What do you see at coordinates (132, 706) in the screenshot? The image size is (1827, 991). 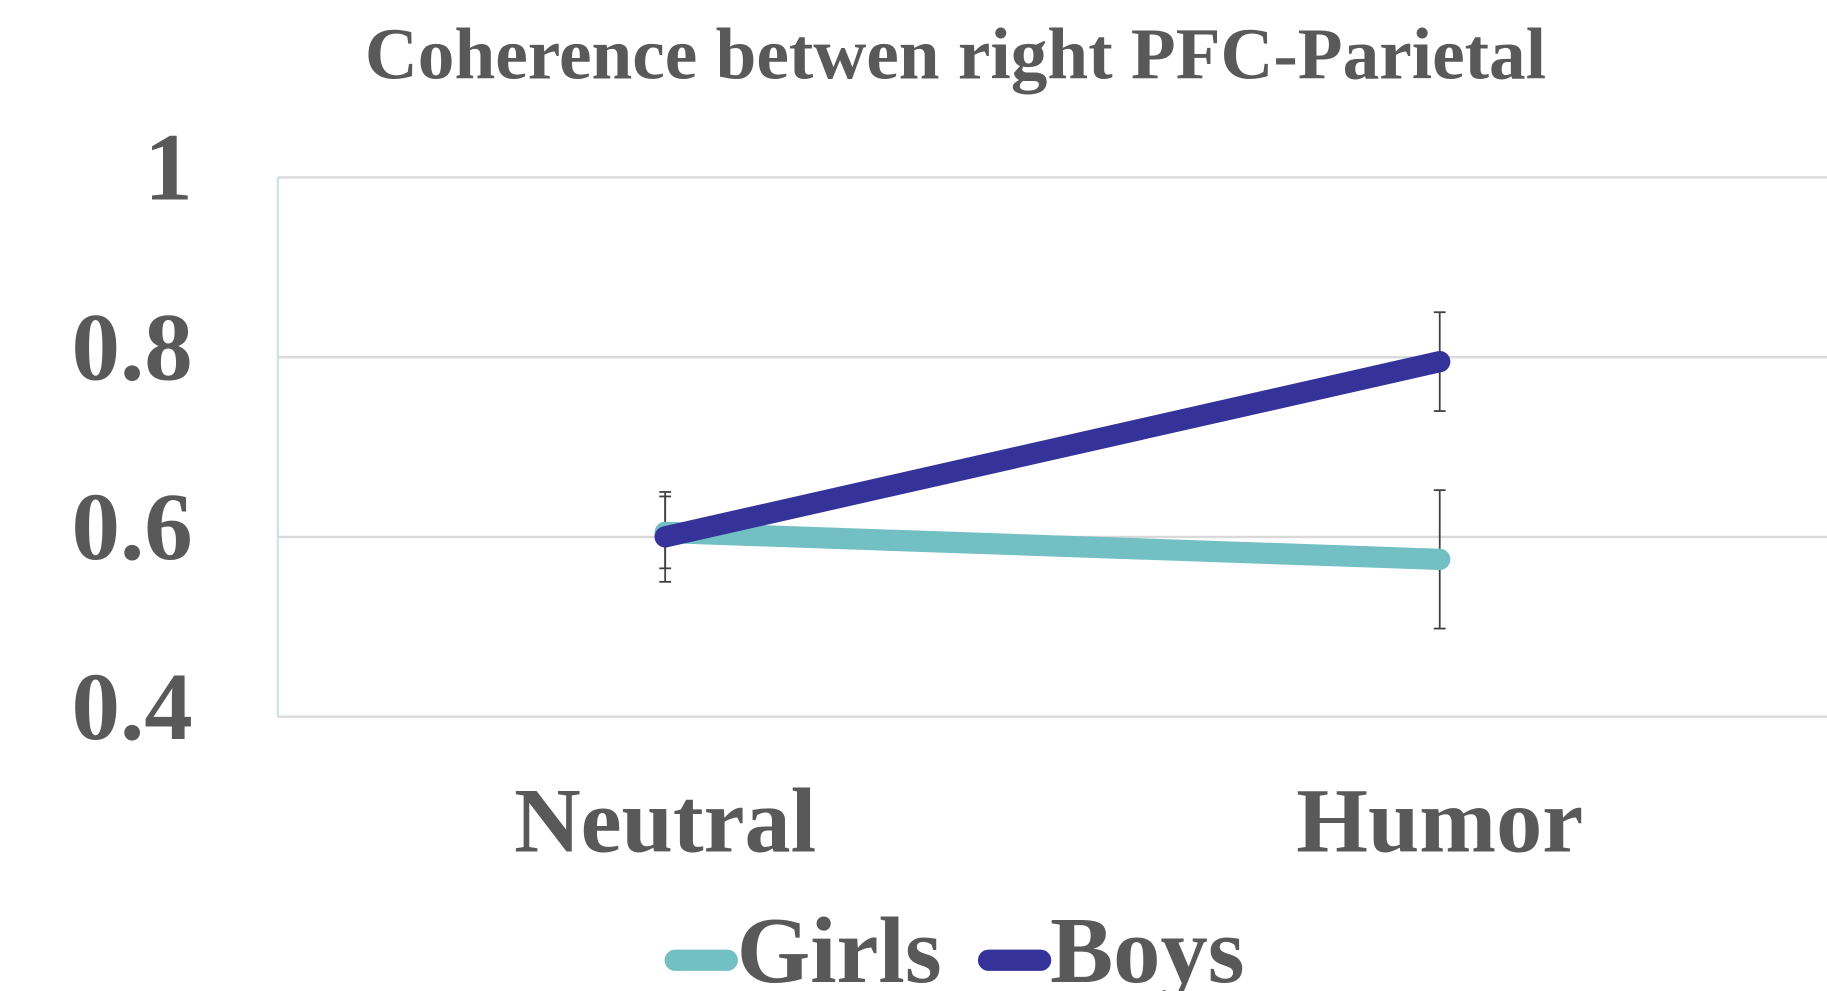 I see `y-tick-label: 0.4` at bounding box center [132, 706].